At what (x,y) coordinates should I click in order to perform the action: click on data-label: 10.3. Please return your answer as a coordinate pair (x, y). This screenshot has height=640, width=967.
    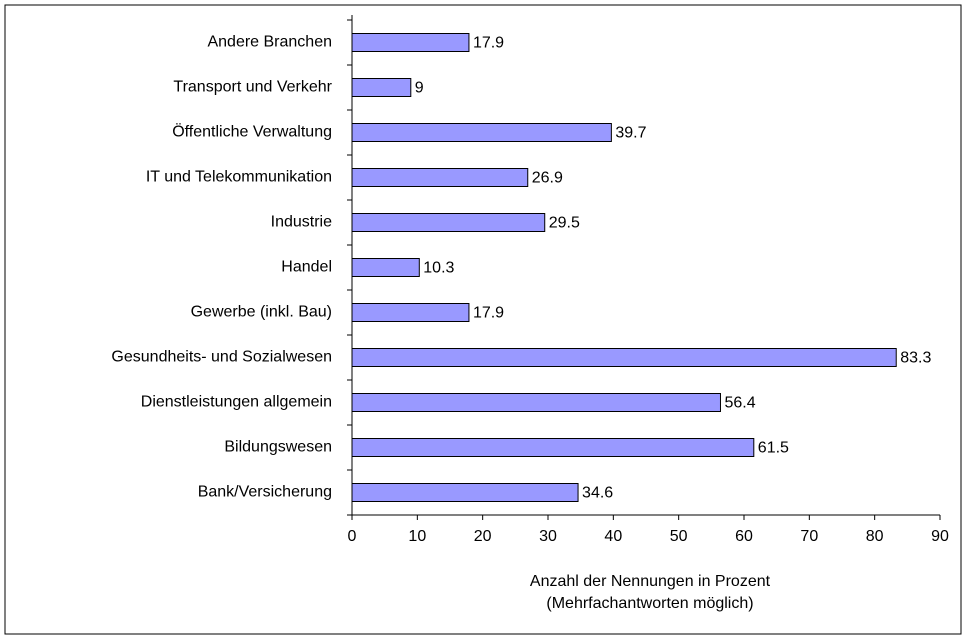
    Looking at the image, I should click on (438, 268).